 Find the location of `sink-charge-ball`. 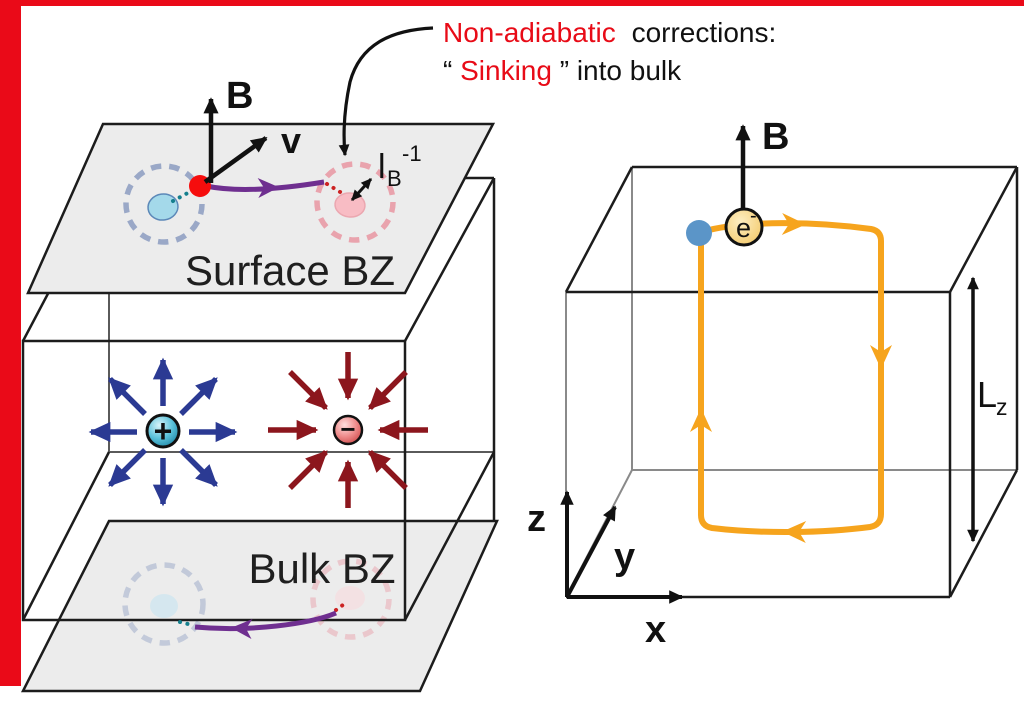

sink-charge-ball is located at coordinates (348, 430).